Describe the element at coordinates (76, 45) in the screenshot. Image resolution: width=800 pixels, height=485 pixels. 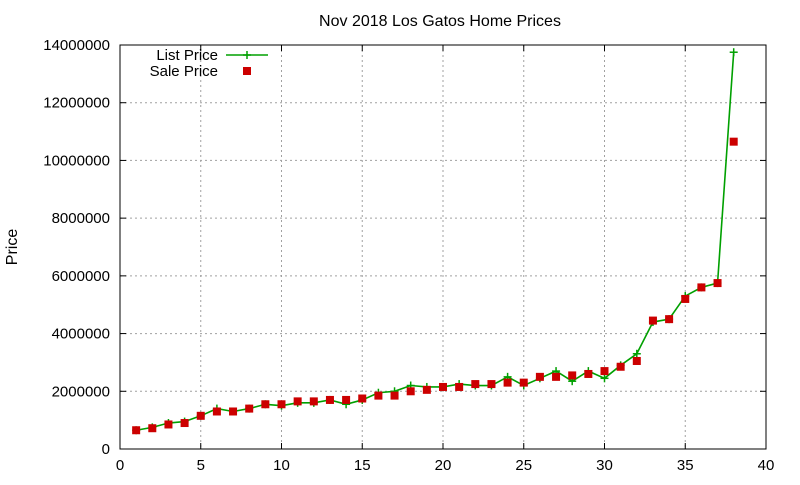
I see `y-tick-label: 14000000` at that location.